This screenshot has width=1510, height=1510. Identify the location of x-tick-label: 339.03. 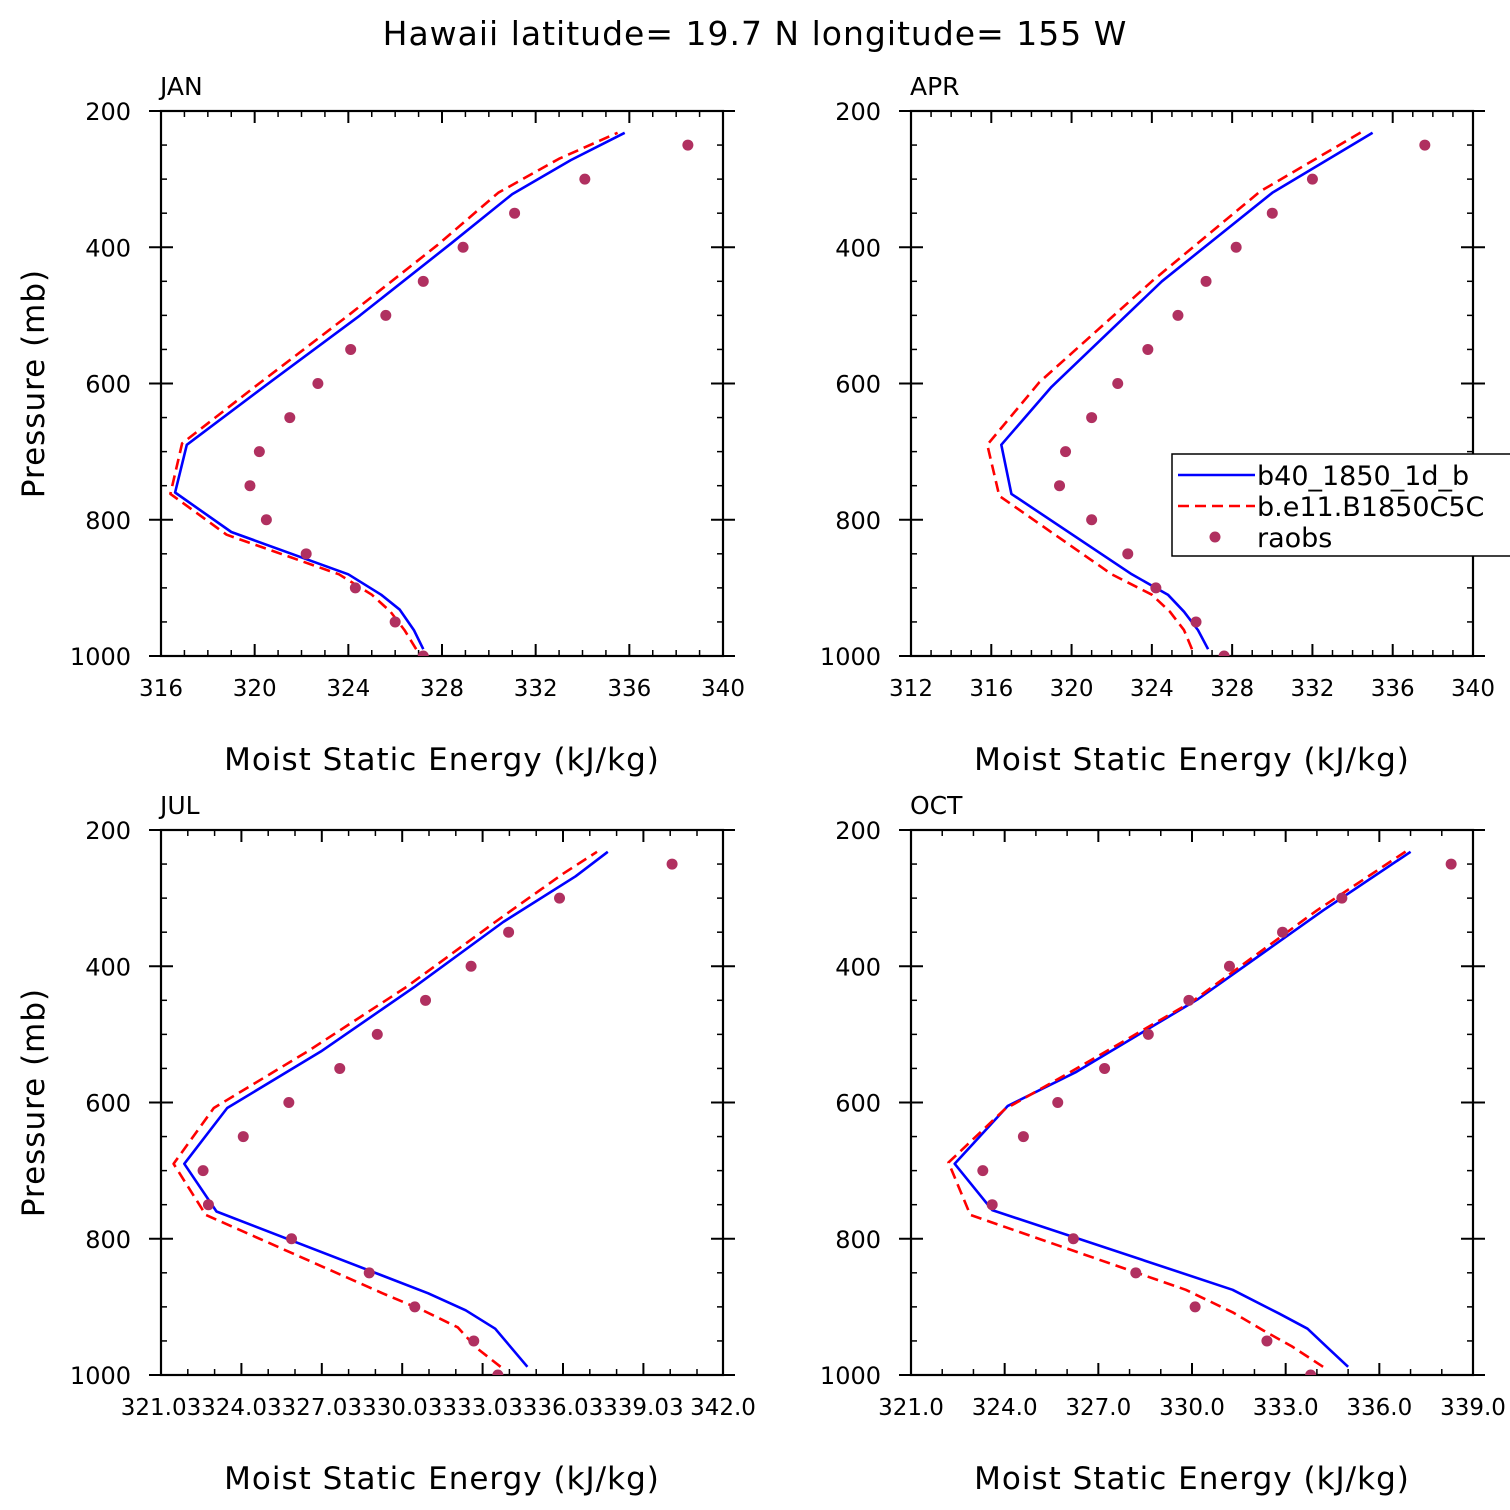
(643, 1408).